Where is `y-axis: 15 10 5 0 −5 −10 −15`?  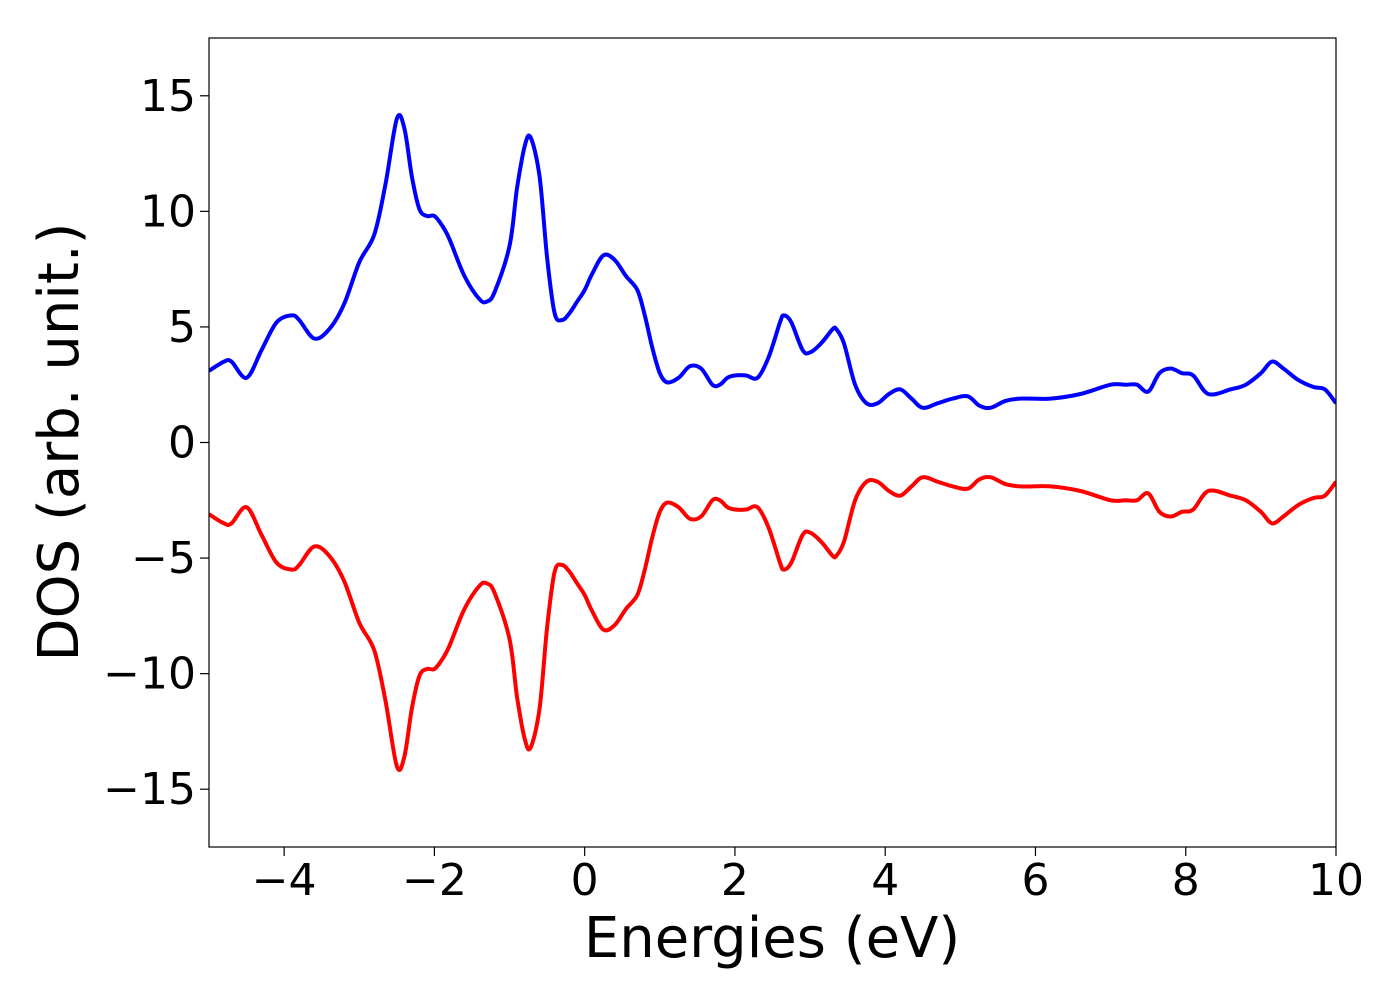 y-axis: 15 10 5 0 −5 −10 −15 is located at coordinates (156, 443).